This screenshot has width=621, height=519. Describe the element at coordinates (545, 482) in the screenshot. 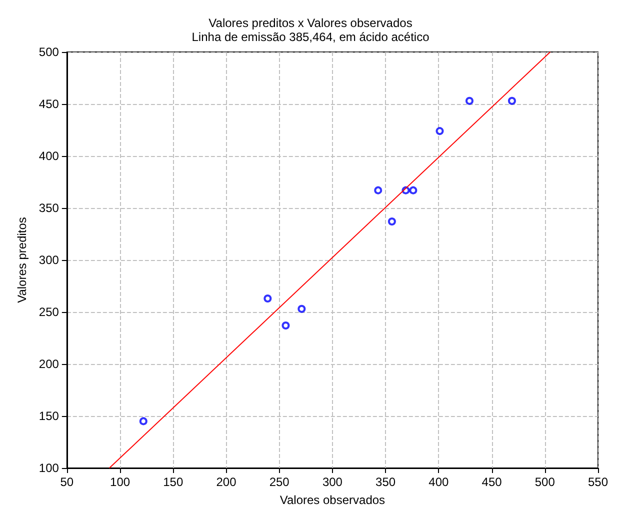

I see `x-tick-label: 500` at that location.